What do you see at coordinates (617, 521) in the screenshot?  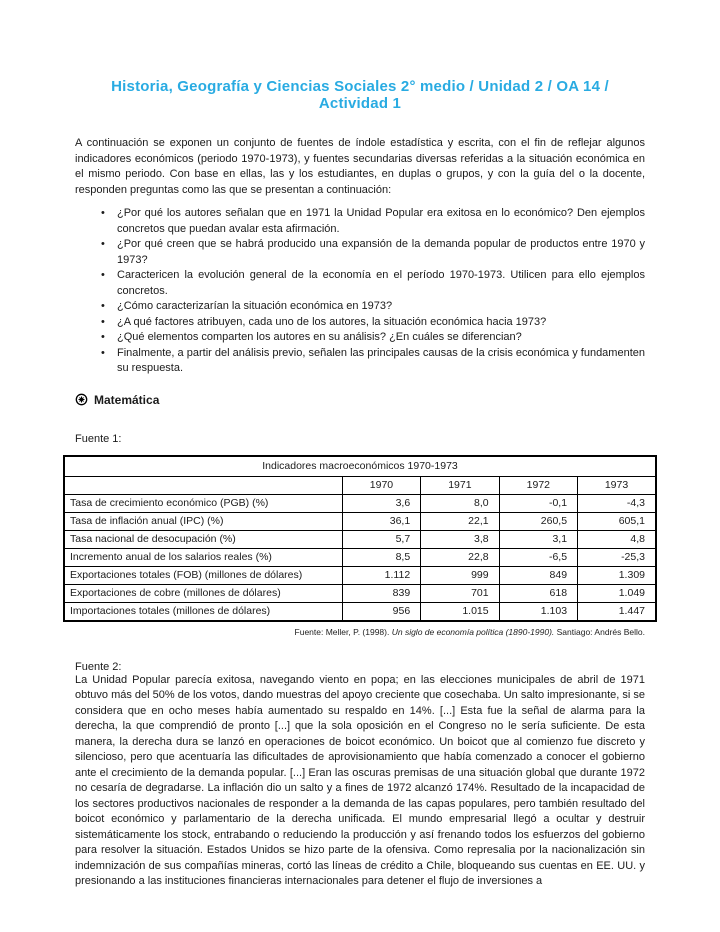 I see `cell-value: 605,1` at bounding box center [617, 521].